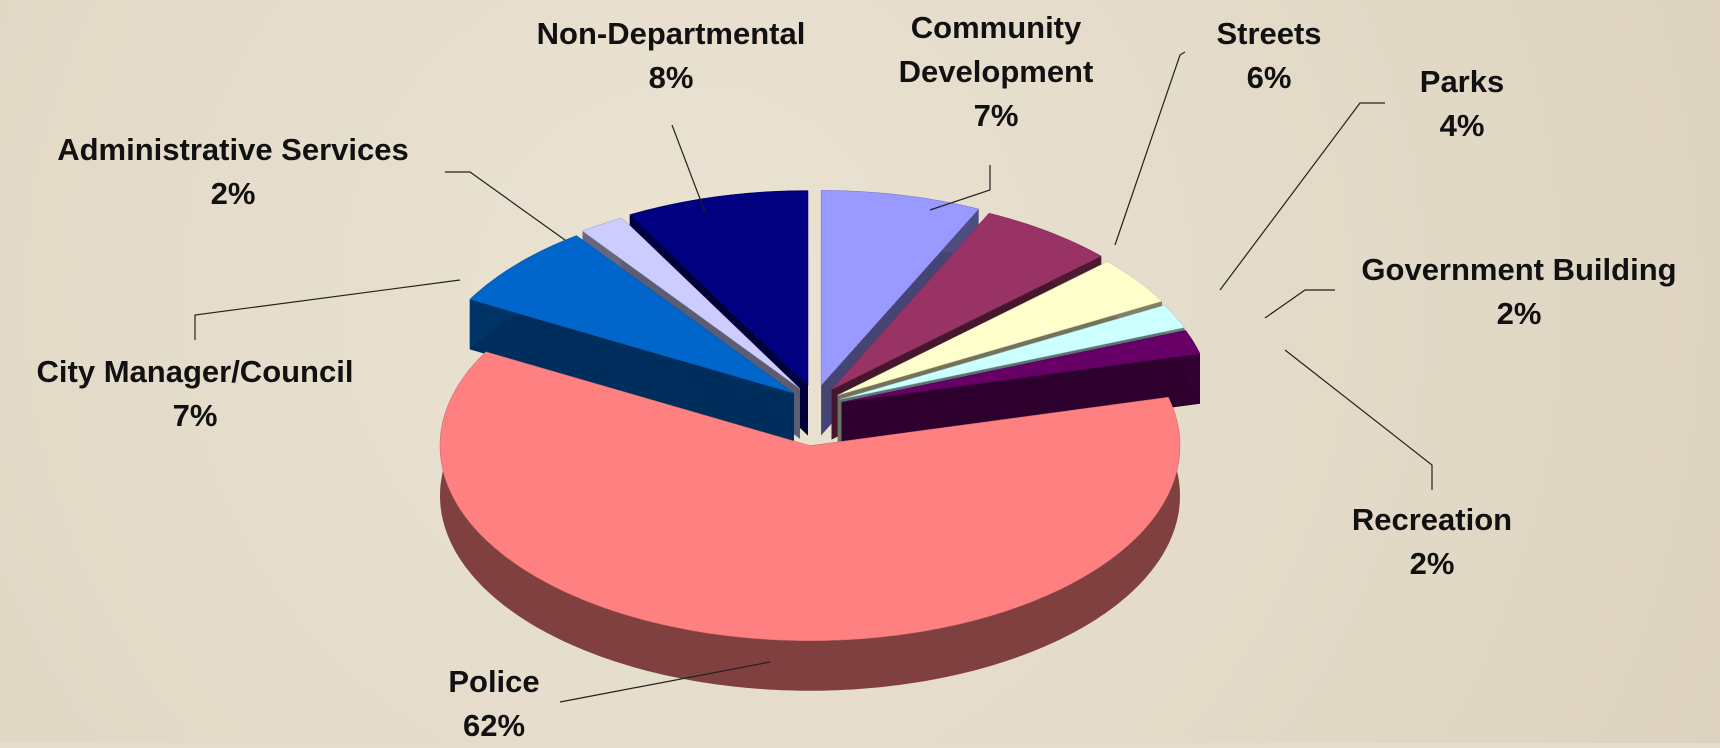 This screenshot has height=748, width=1720. Describe the element at coordinates (996, 49) in the screenshot. I see `category-label: Community Development` at that location.